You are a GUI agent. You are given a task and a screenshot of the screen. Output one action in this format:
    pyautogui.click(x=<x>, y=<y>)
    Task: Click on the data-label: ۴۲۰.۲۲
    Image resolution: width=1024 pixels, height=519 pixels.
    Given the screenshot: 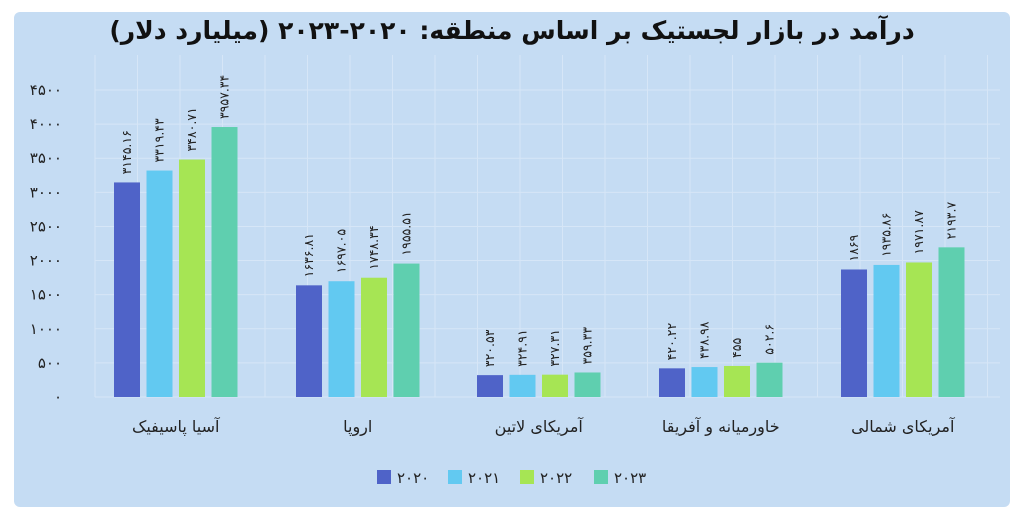 What is the action you would take?
    pyautogui.click(x=671, y=342)
    